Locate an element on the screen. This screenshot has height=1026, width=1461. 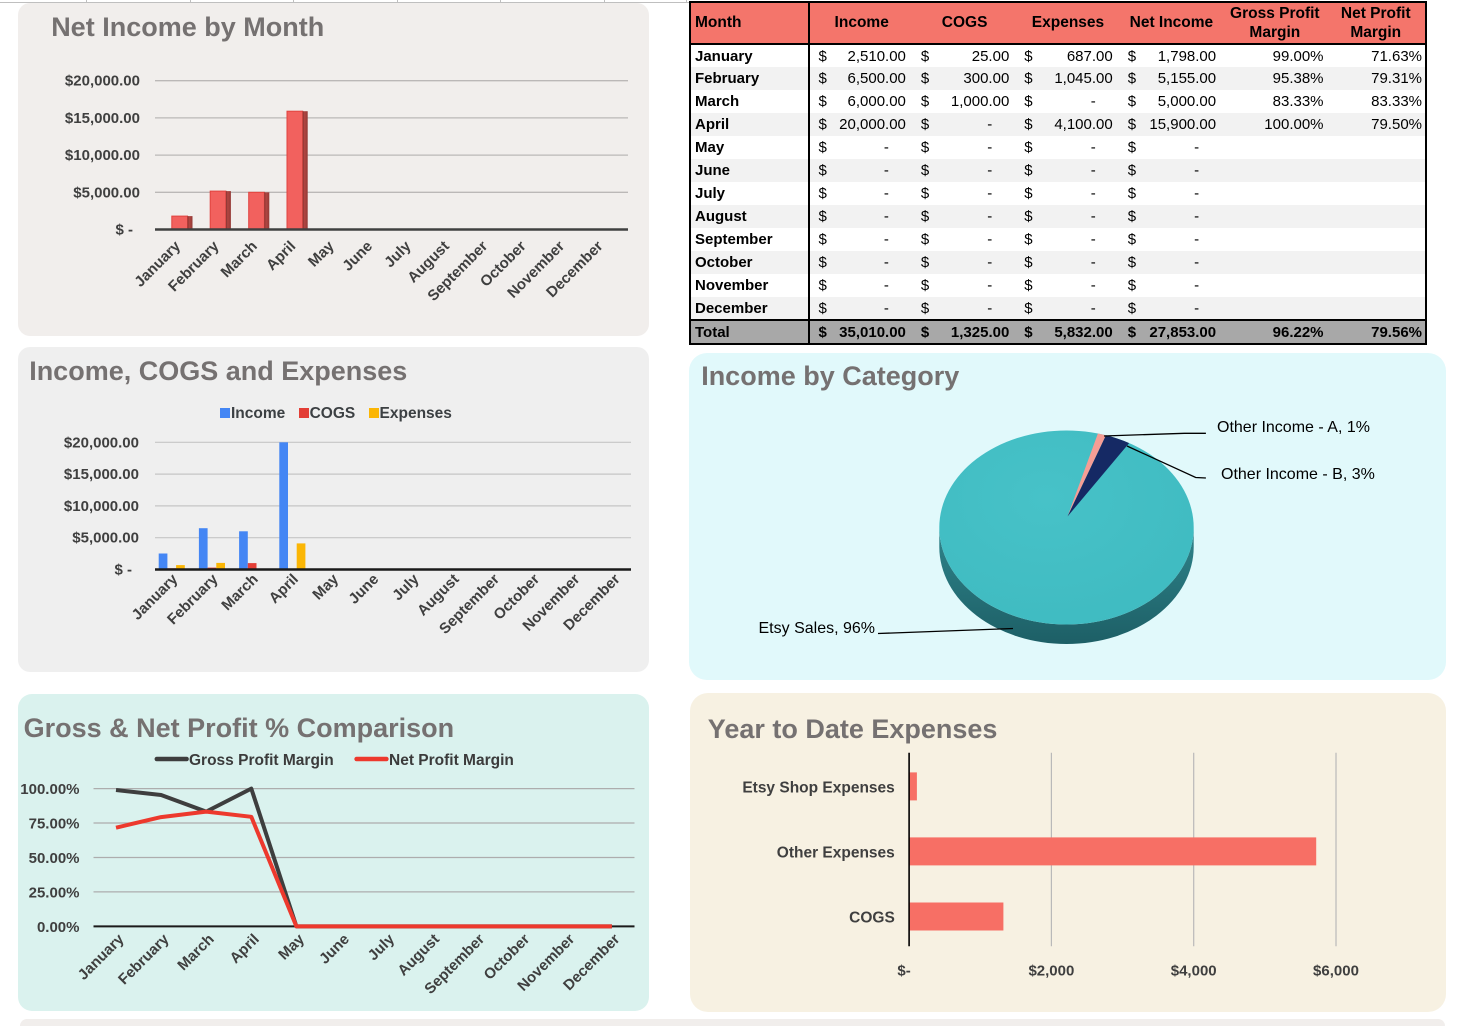
svg-text: February is located at coordinates (144, 959).